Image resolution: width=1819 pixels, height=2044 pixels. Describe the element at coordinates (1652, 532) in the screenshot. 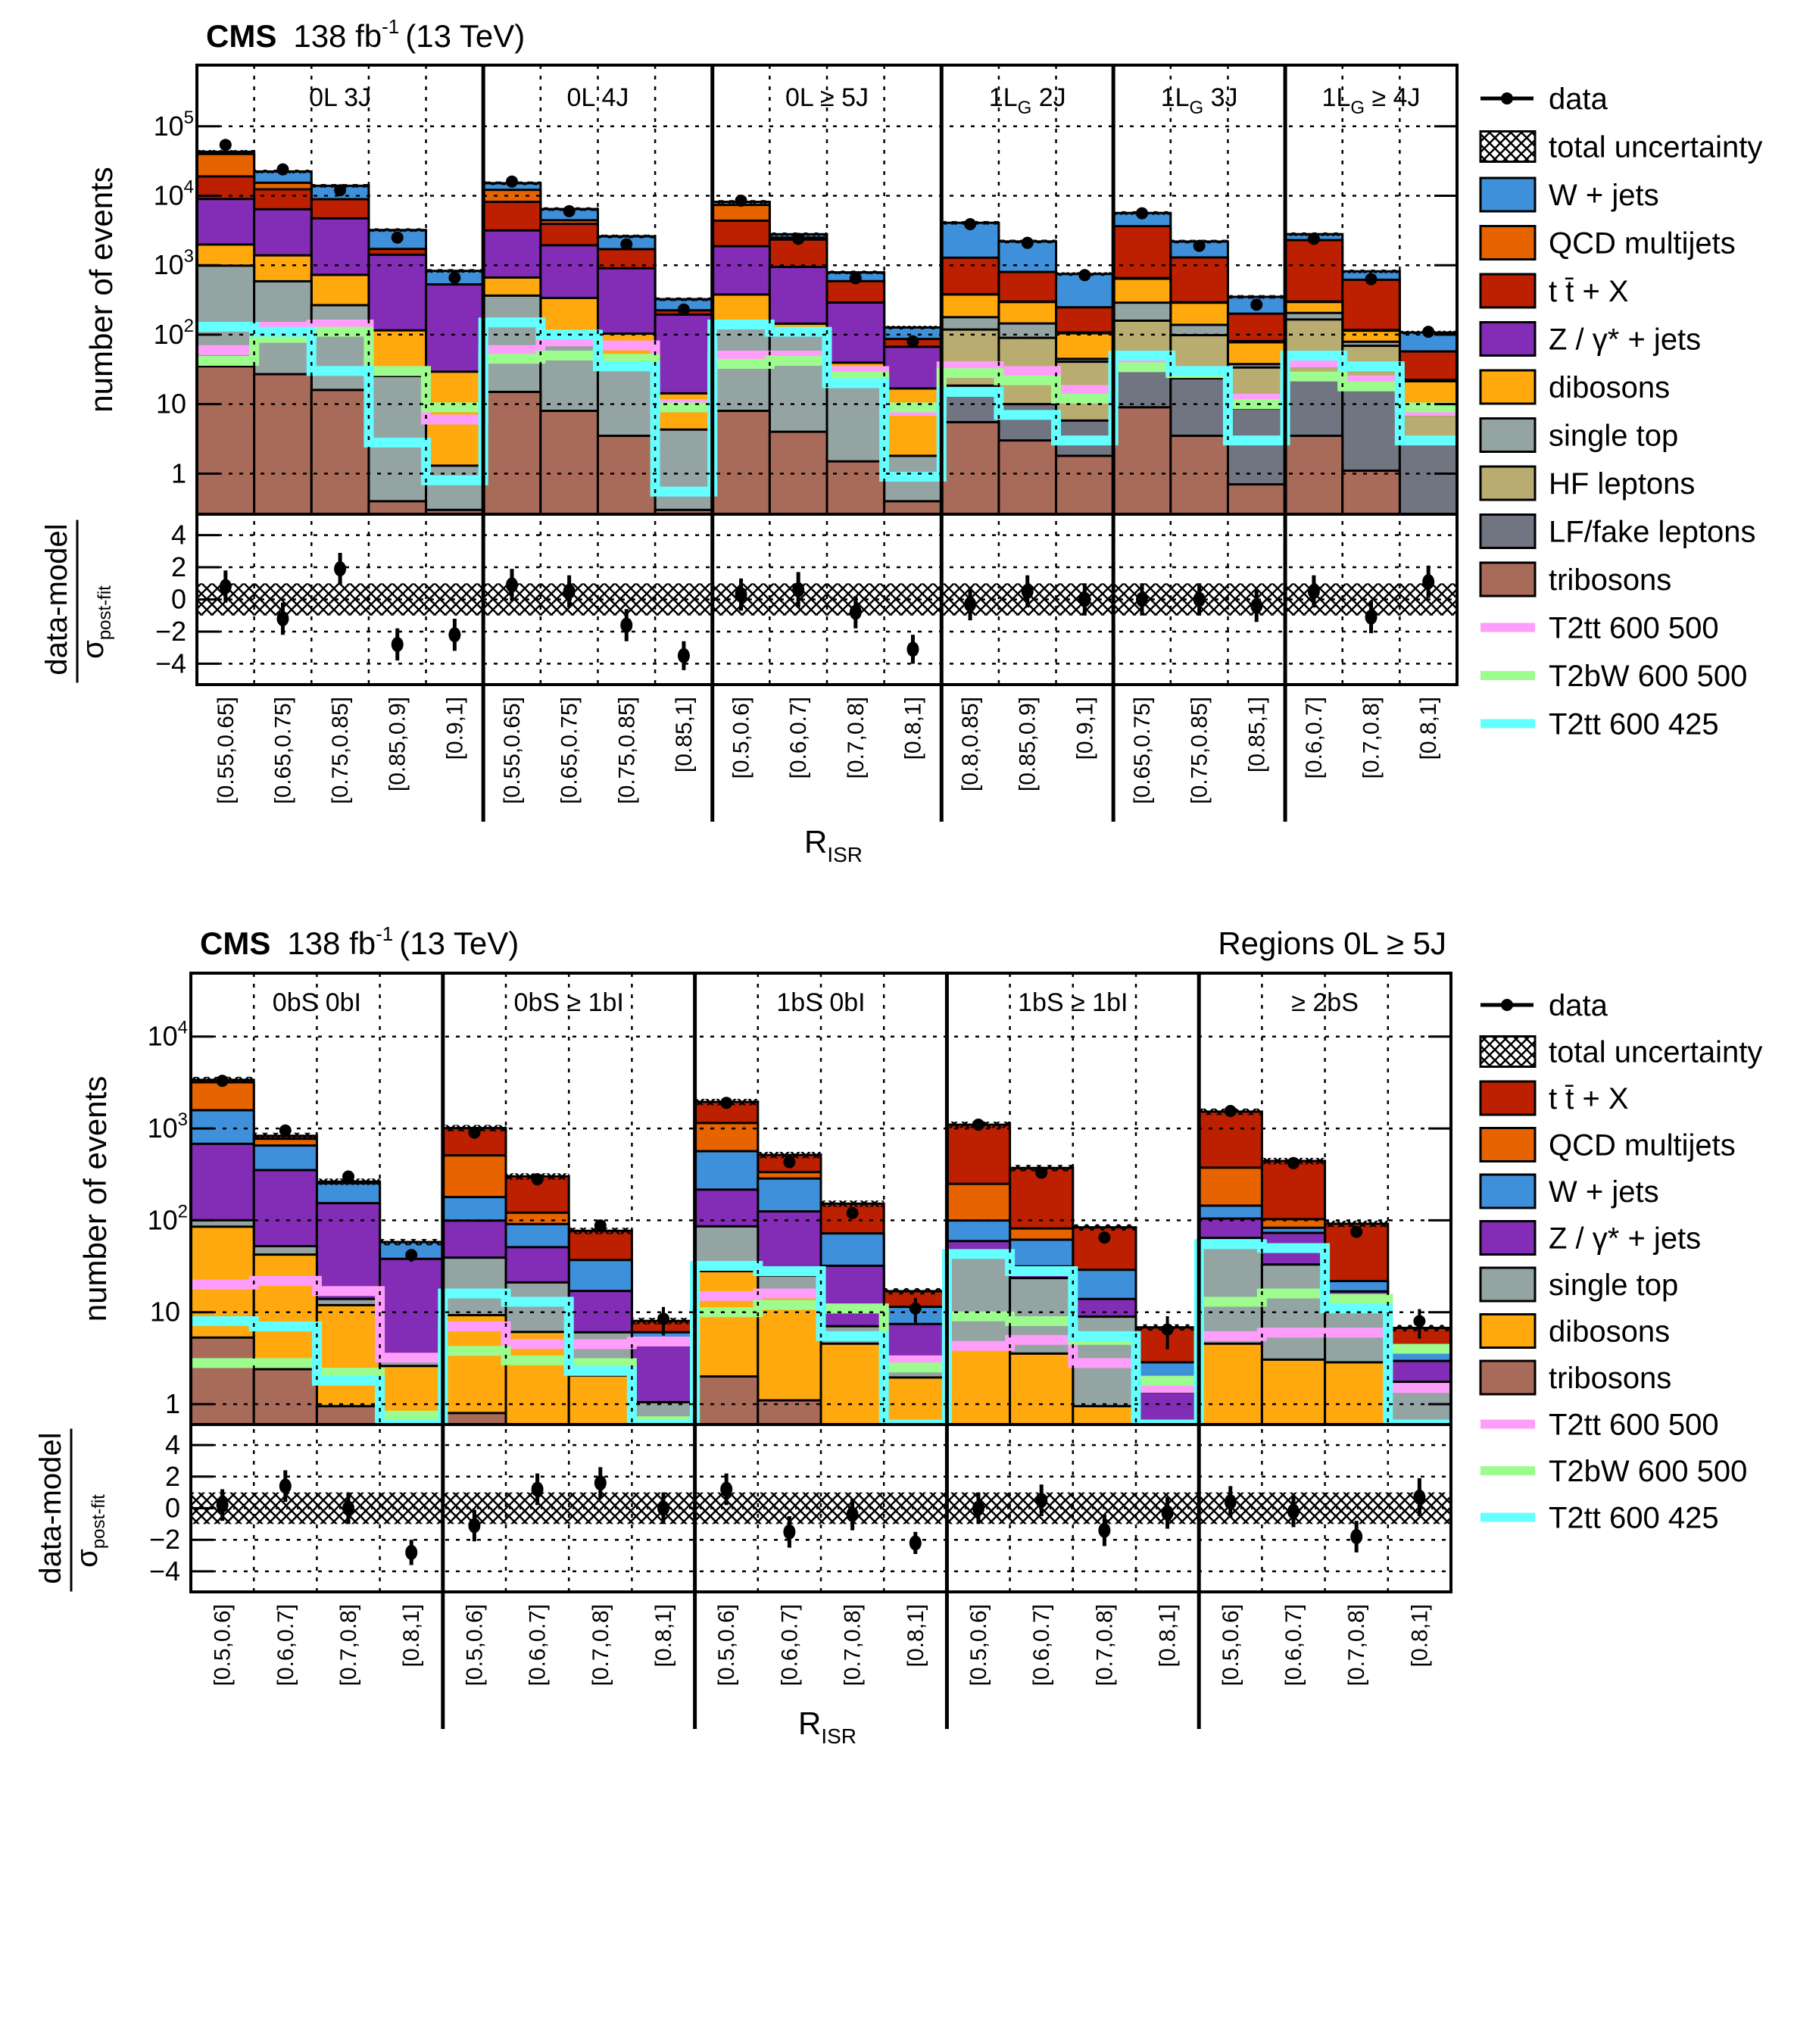

I see `legend-label: LF/fake leptons` at that location.